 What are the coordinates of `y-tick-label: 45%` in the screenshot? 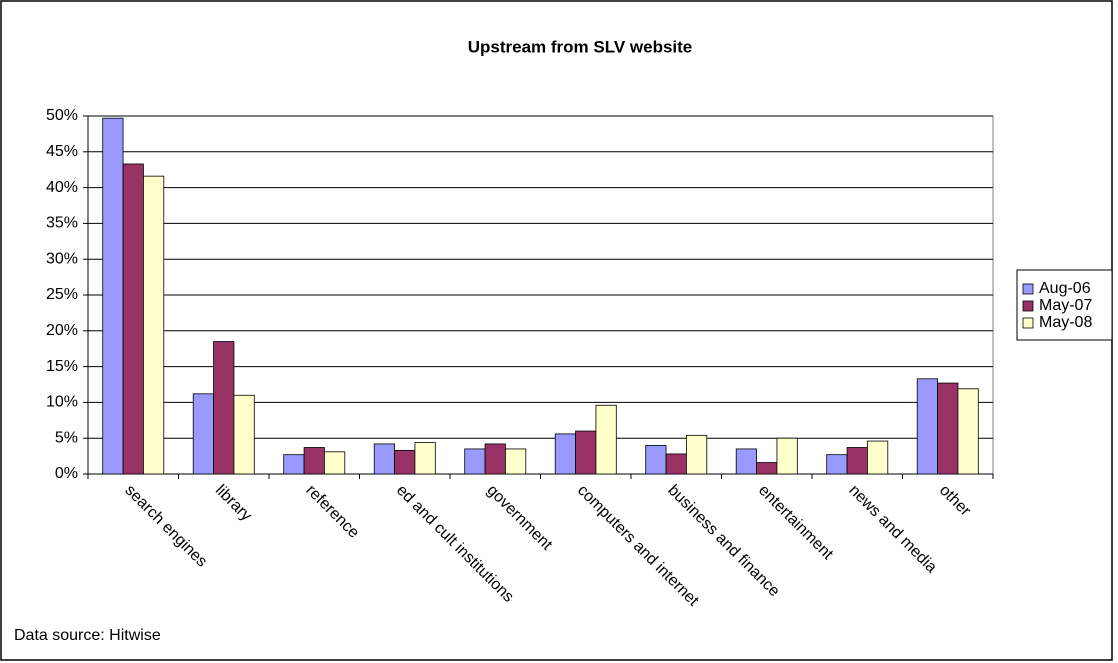 It's located at (62, 151).